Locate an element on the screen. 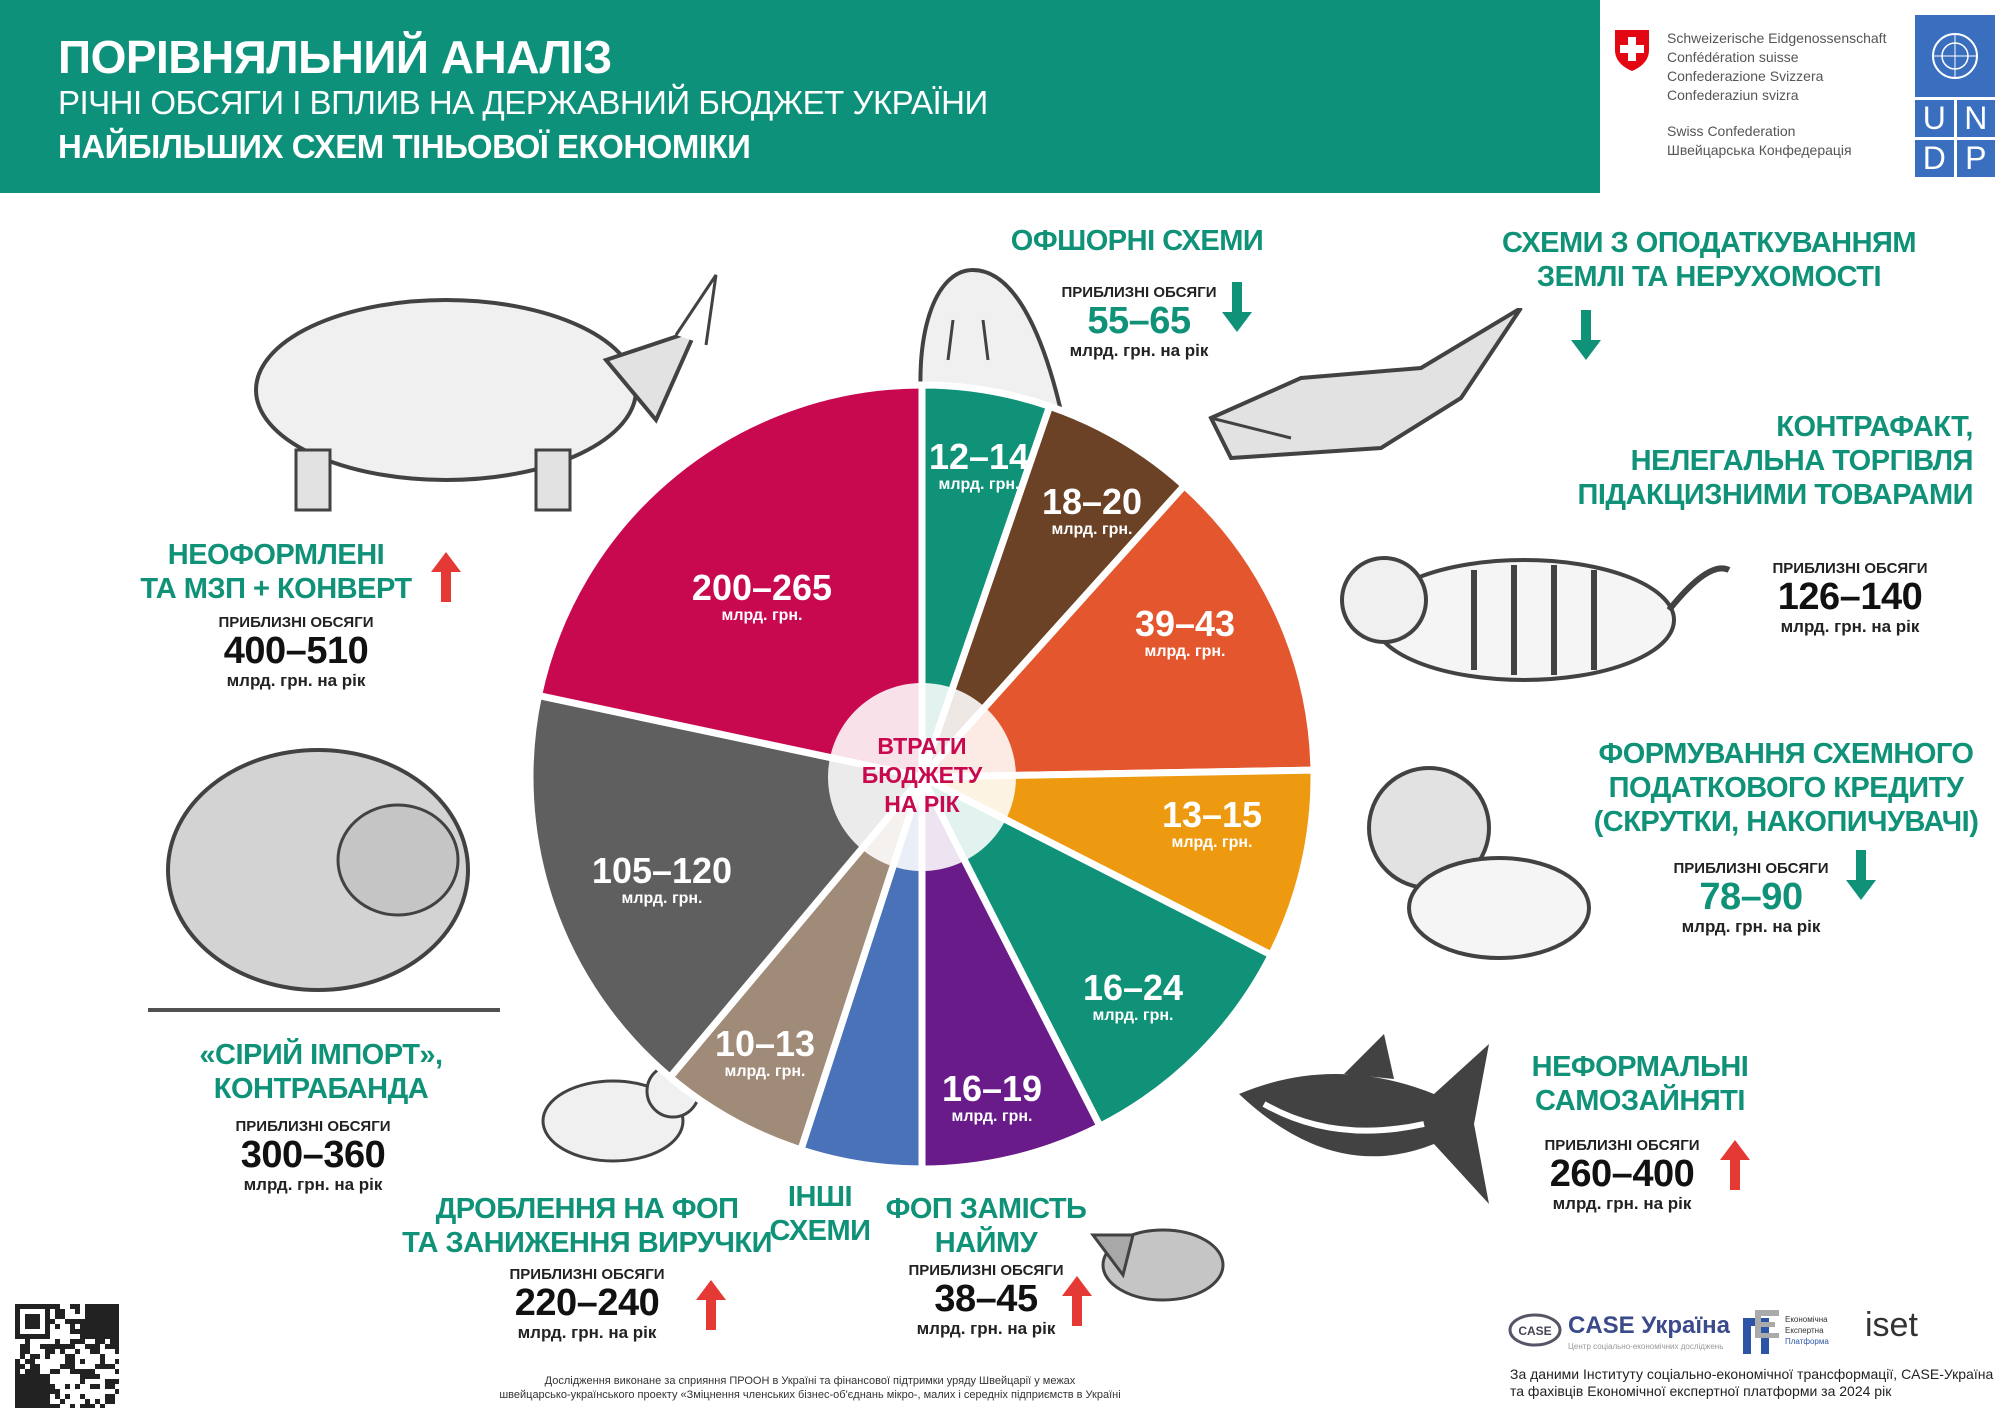 The height and width of the screenshot is (1424, 2004). slice-label: 39–43 млрд. грн. is located at coordinates (1185, 633).